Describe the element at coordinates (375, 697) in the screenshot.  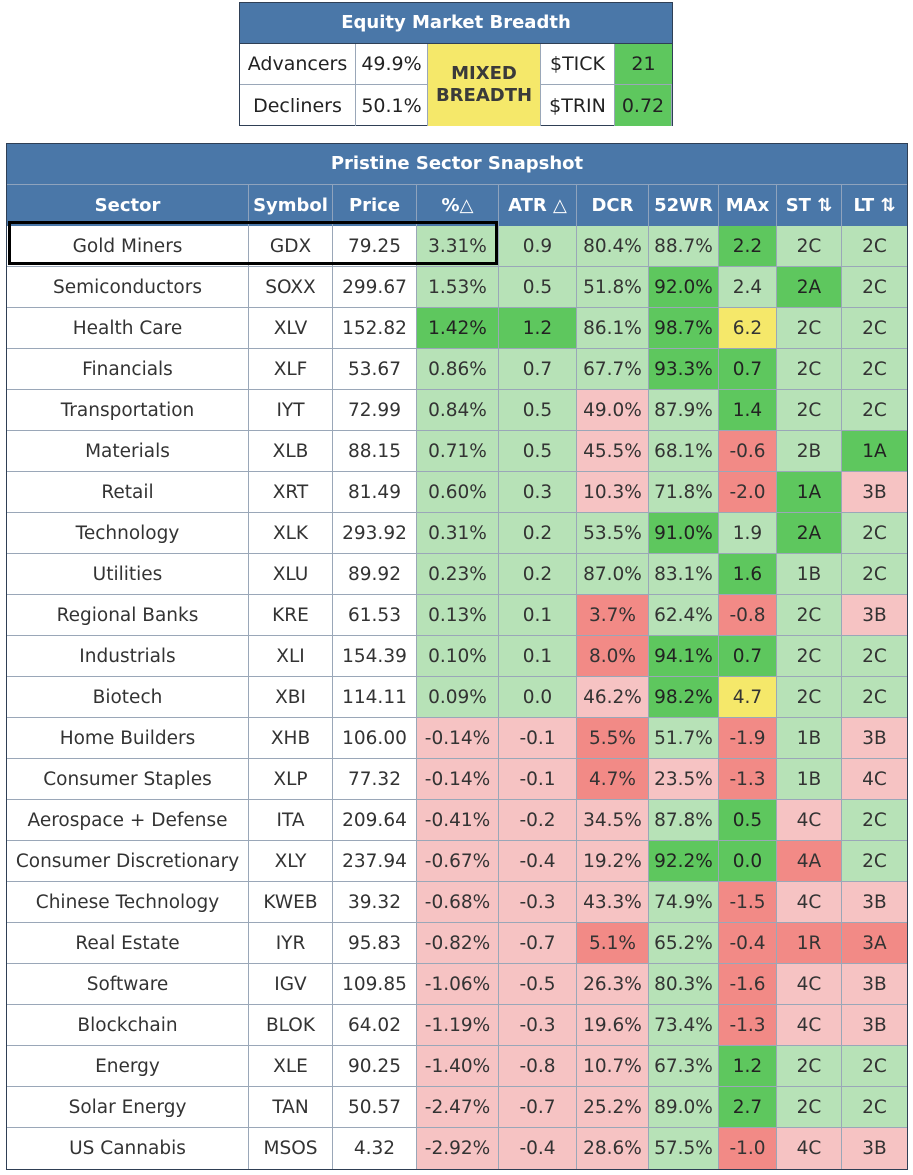
I see `cell-price: 114.11` at that location.